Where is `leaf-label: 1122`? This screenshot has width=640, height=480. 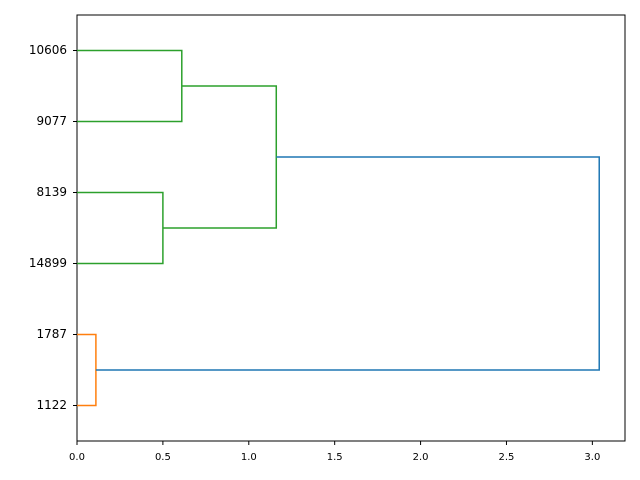 leaf-label: 1122 is located at coordinates (51, 405).